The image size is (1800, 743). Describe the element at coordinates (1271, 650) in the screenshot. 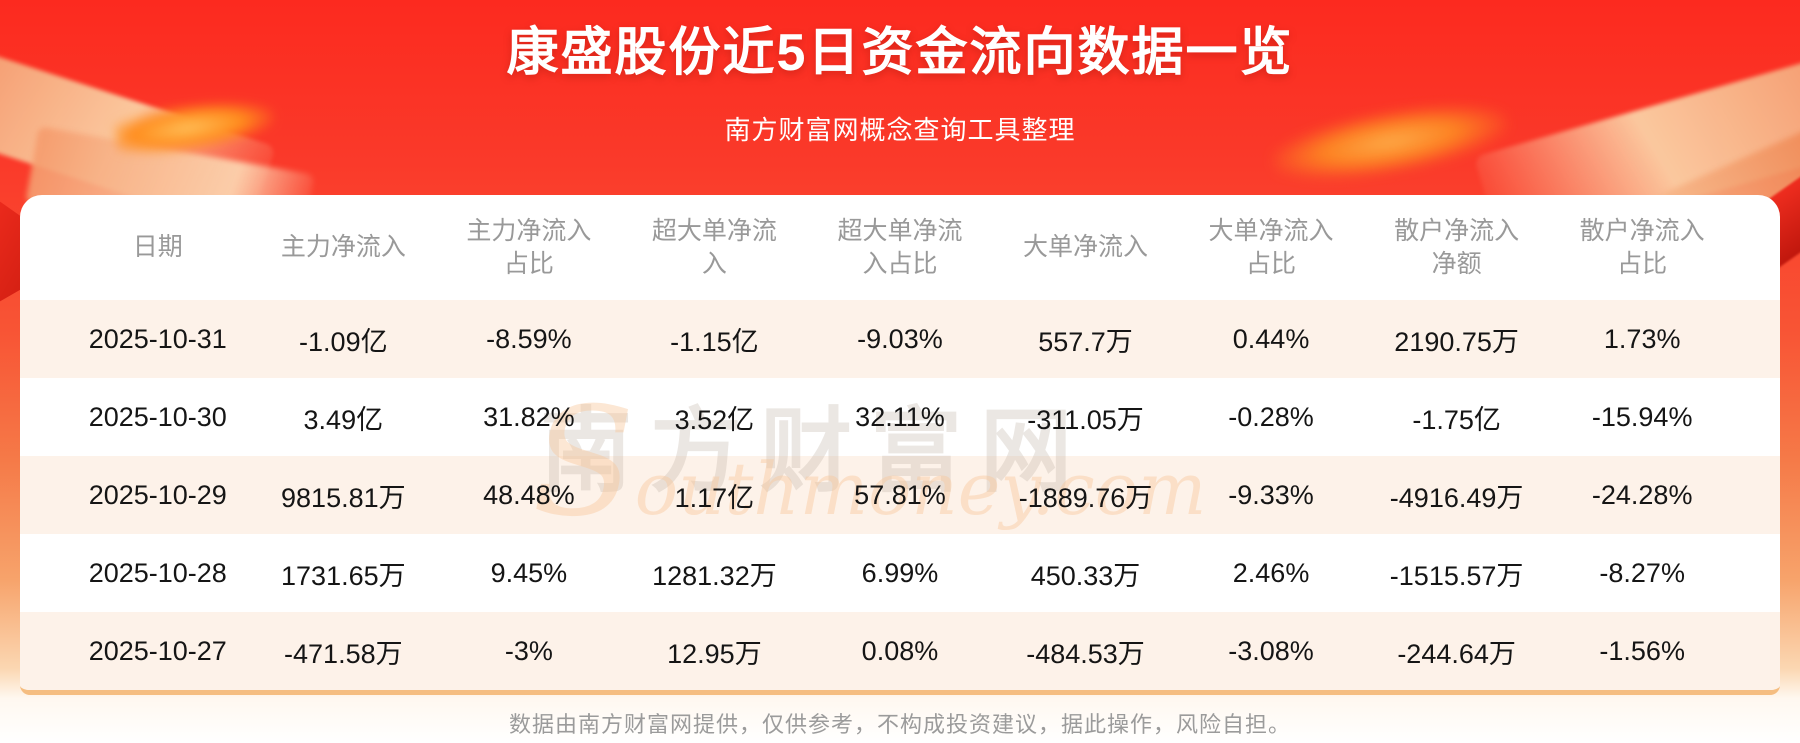

I see `value-cell: -3.08%` at that location.